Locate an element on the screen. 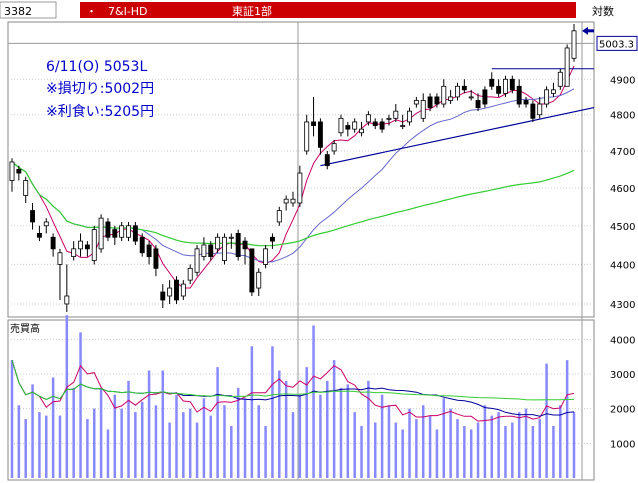 The width and height of the screenshot is (638, 483). price-tick-label: 4900 is located at coordinates (622, 80).